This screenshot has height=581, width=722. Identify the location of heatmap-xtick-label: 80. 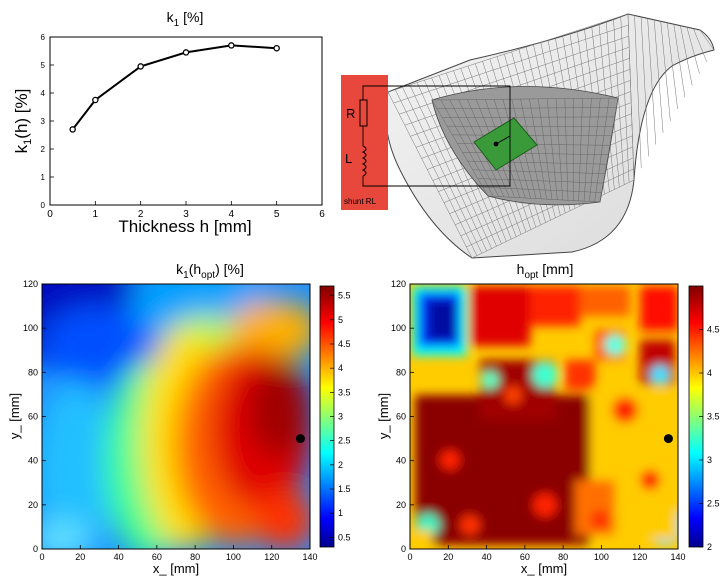
(563, 557).